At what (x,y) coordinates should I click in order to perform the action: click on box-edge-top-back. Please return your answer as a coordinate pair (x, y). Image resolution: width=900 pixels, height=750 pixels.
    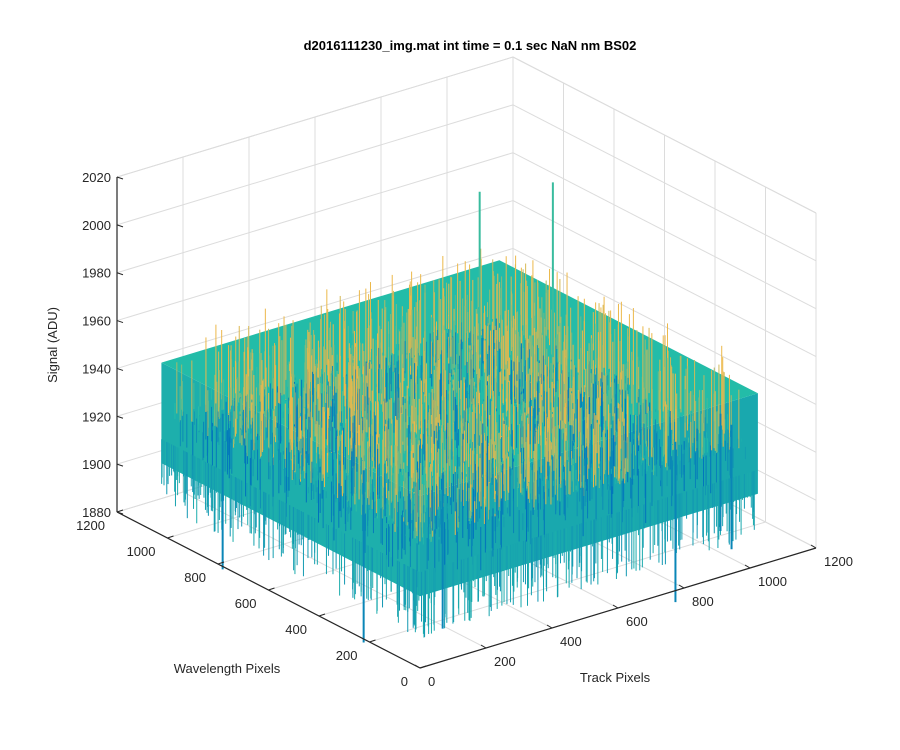
    Looking at the image, I should click on (315, 117).